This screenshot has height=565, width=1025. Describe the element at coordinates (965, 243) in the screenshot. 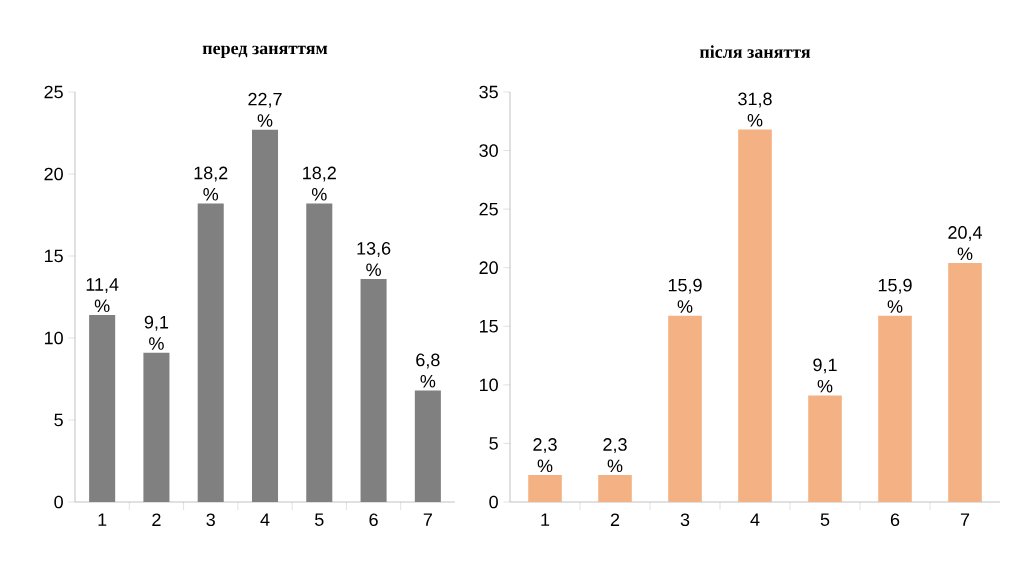

I see `data-label: 20,4 %` at that location.